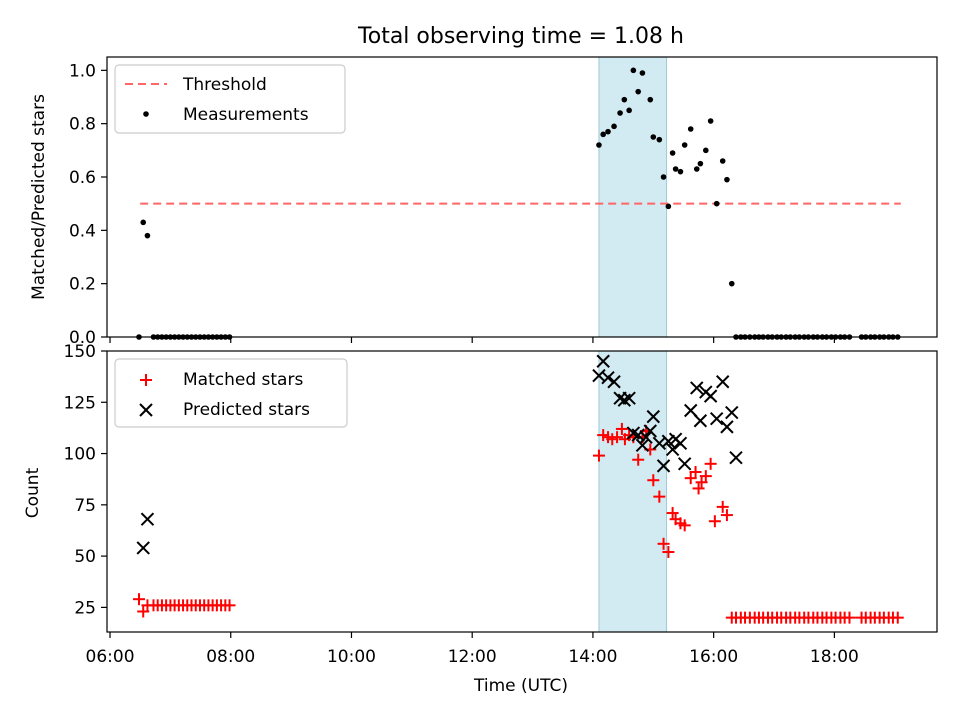 The width and height of the screenshot is (960, 720). What do you see at coordinates (243, 380) in the screenshot?
I see `legend-matched-label: Matched stars` at bounding box center [243, 380].